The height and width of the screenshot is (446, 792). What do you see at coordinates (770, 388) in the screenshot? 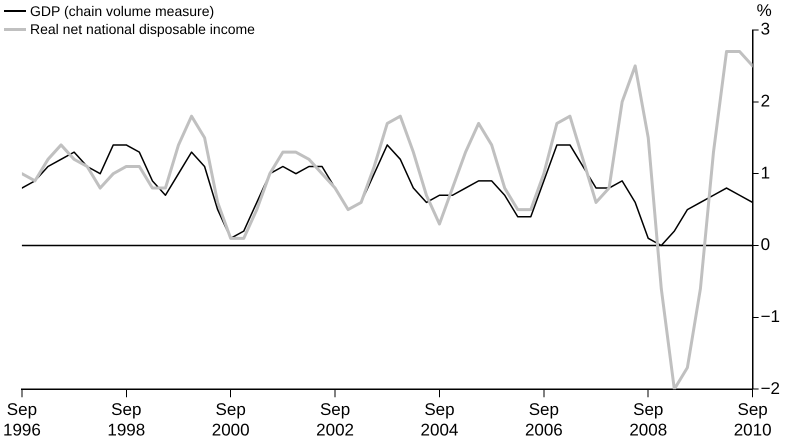
I see `y-tick-label: −2` at bounding box center [770, 388].